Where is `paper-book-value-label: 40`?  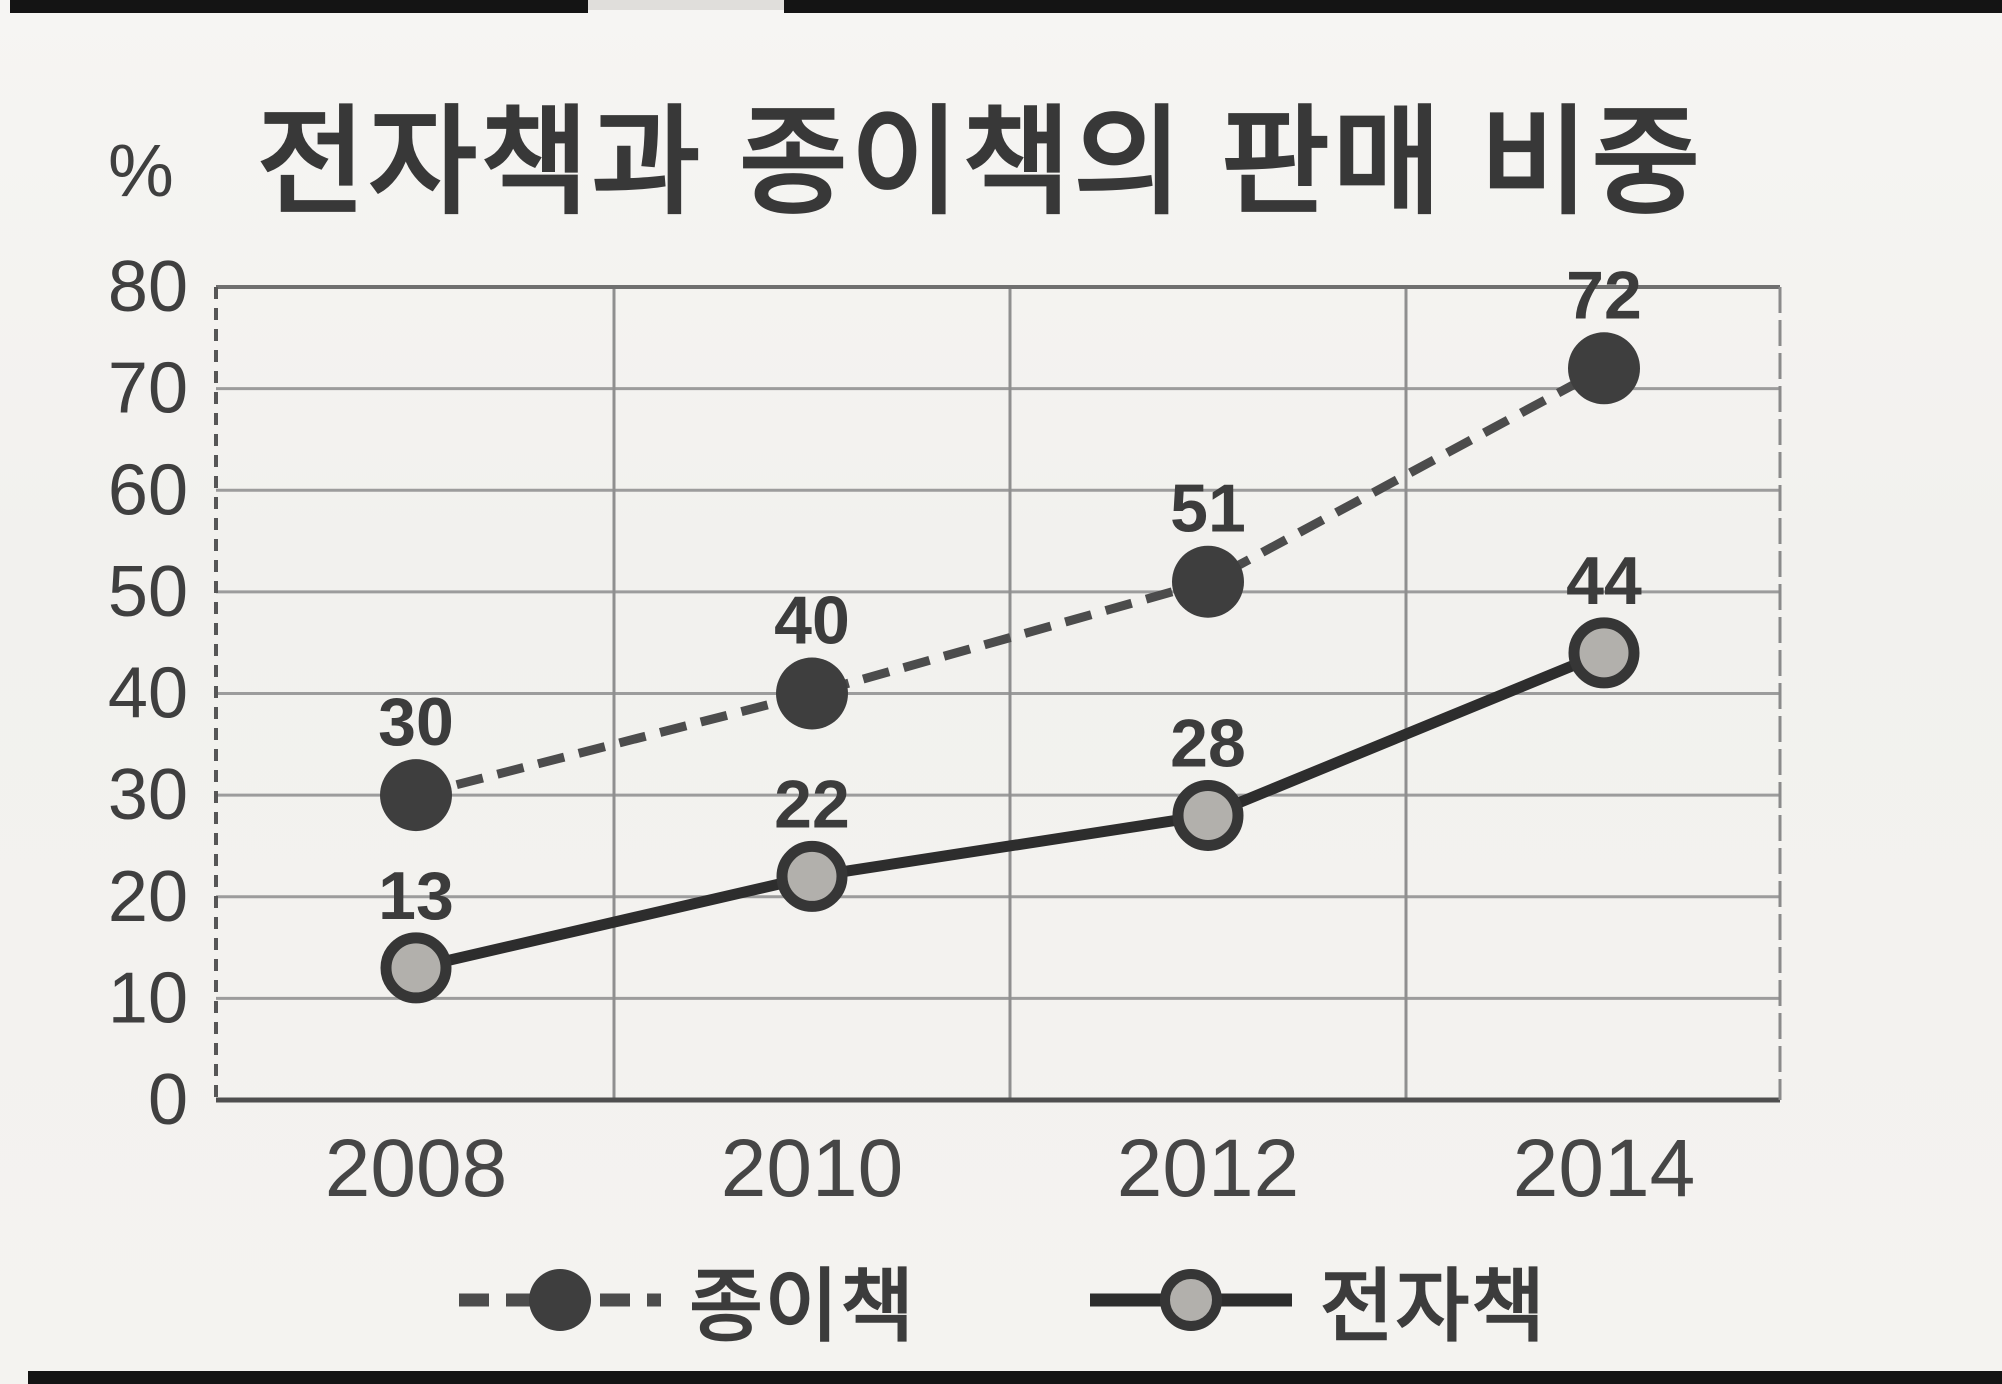 paper-book-value-label: 40 is located at coordinates (812, 621).